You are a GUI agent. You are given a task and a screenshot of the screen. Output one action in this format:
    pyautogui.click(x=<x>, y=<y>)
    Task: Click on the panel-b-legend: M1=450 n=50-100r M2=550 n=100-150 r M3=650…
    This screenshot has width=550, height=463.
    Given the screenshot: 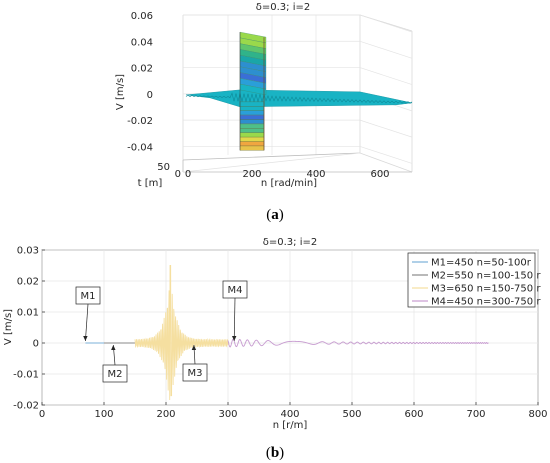 What is the action you would take?
    pyautogui.click(x=474, y=280)
    